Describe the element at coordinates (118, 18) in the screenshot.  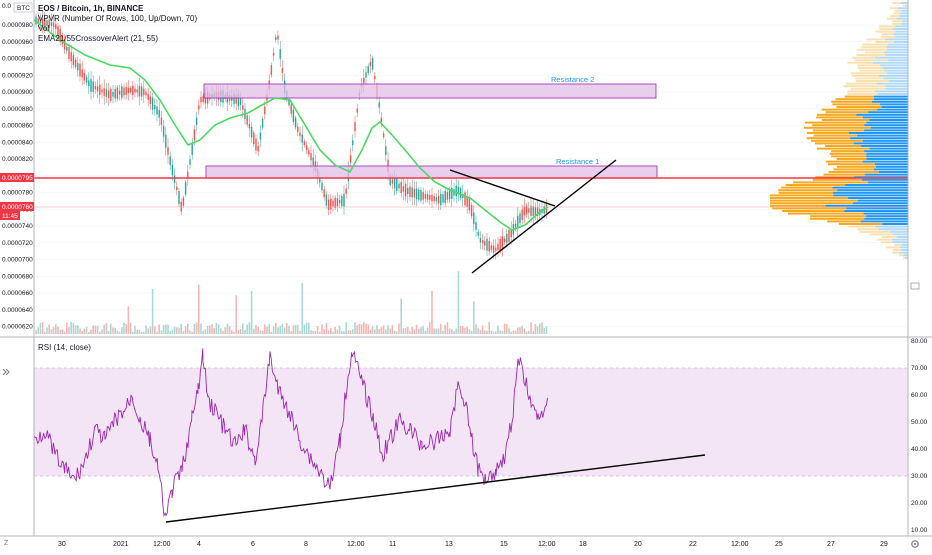
I see `vpvr-legend: VPVR (Number Of Rows, 100, Up/Down, 70)` at that location.